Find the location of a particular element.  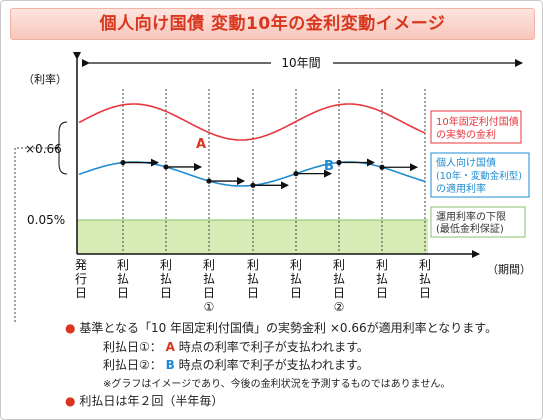

floor-label: 0.05% is located at coordinates (46, 220).